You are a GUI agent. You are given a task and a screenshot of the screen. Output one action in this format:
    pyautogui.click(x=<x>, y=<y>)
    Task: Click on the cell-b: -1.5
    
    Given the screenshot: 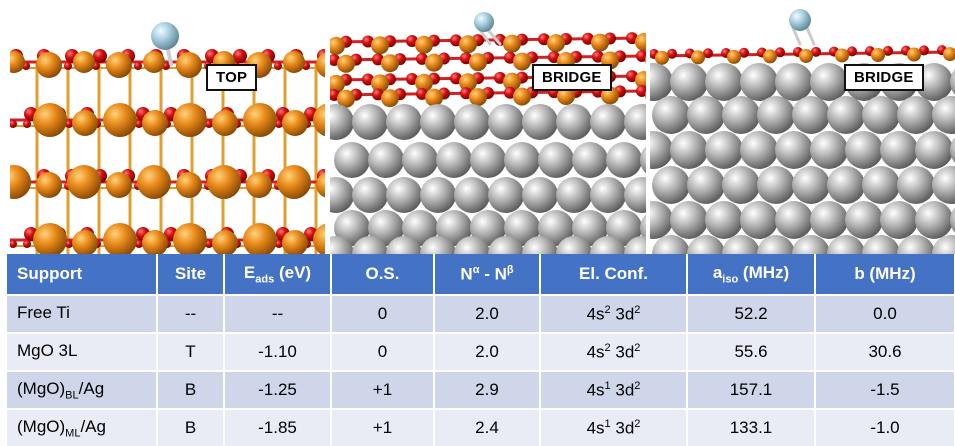 What is the action you would take?
    pyautogui.click(x=885, y=389)
    